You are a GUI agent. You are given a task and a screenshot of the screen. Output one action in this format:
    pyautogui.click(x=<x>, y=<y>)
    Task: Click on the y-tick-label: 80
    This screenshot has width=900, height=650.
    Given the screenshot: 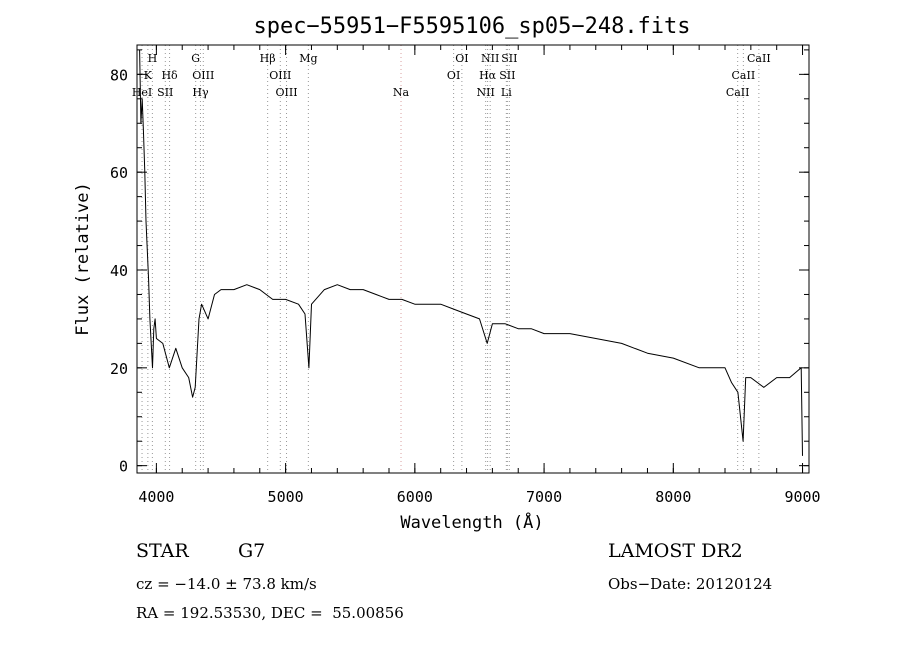 What is the action you would take?
    pyautogui.click(x=119, y=75)
    